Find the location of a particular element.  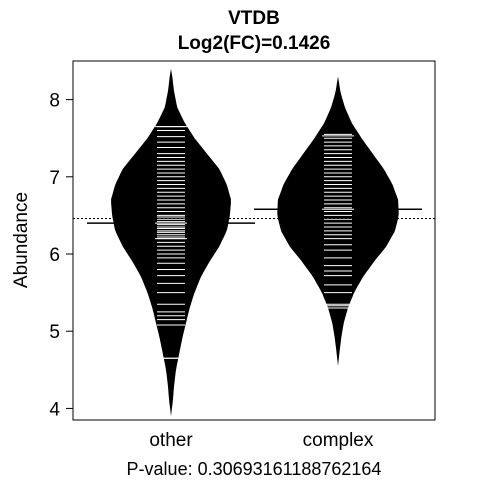

chart-subtitle: Log2(FC)=0.1426 is located at coordinates (254, 43).